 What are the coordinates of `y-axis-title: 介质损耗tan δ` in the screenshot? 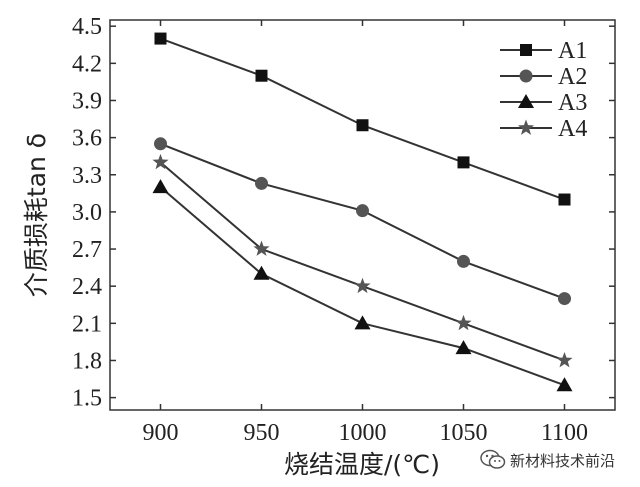 It's located at (36, 215).